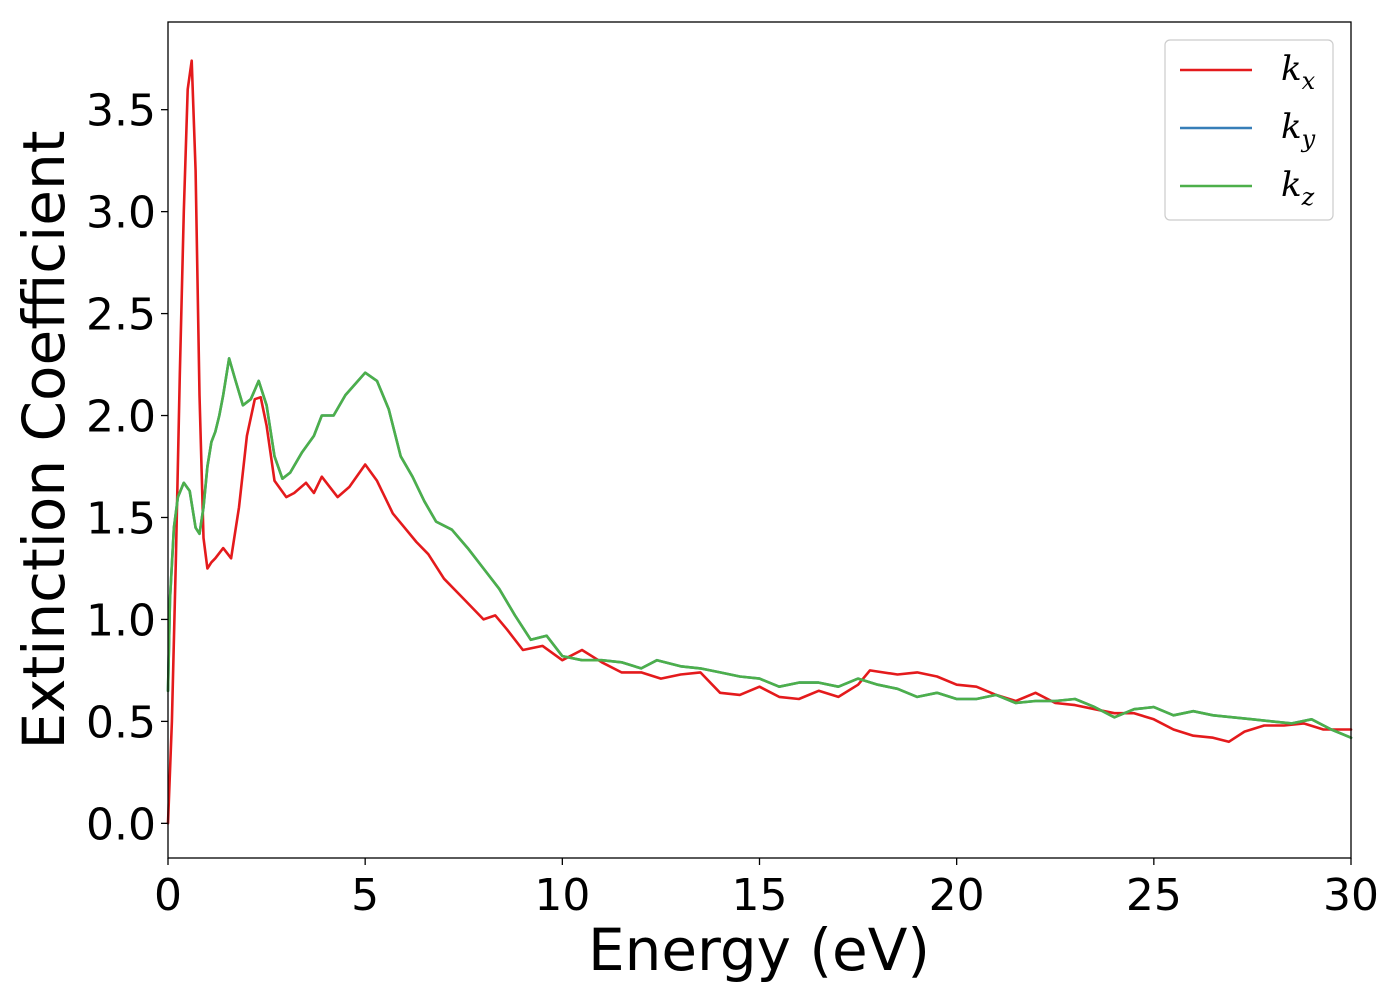 Image resolution: width=1400 pixels, height=1000 pixels. What do you see at coordinates (44, 440) in the screenshot?
I see `y-axis-label: Extinction Coefficient` at bounding box center [44, 440].